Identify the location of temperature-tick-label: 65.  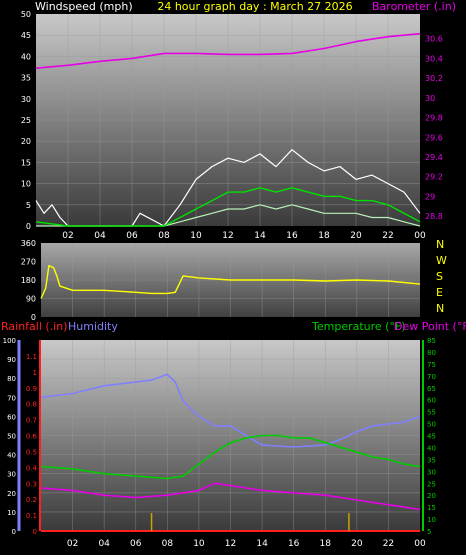
(431, 389).